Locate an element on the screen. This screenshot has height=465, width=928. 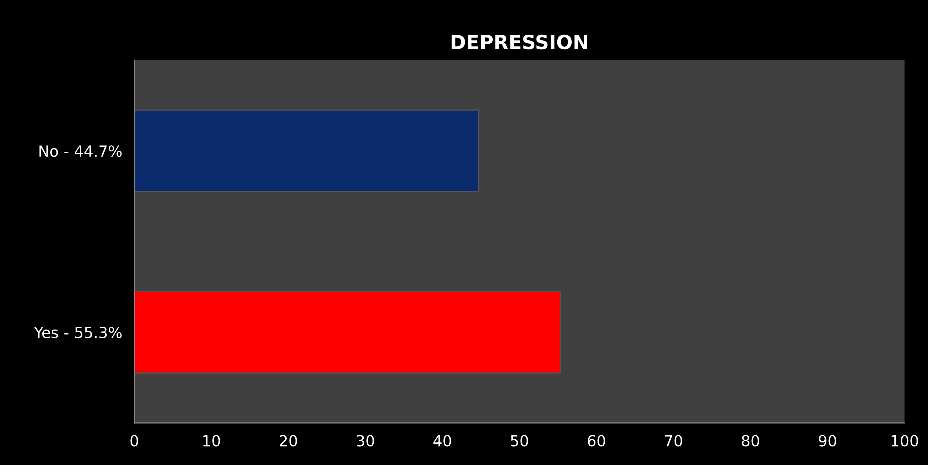
x-tick-label: 90 is located at coordinates (827, 441).